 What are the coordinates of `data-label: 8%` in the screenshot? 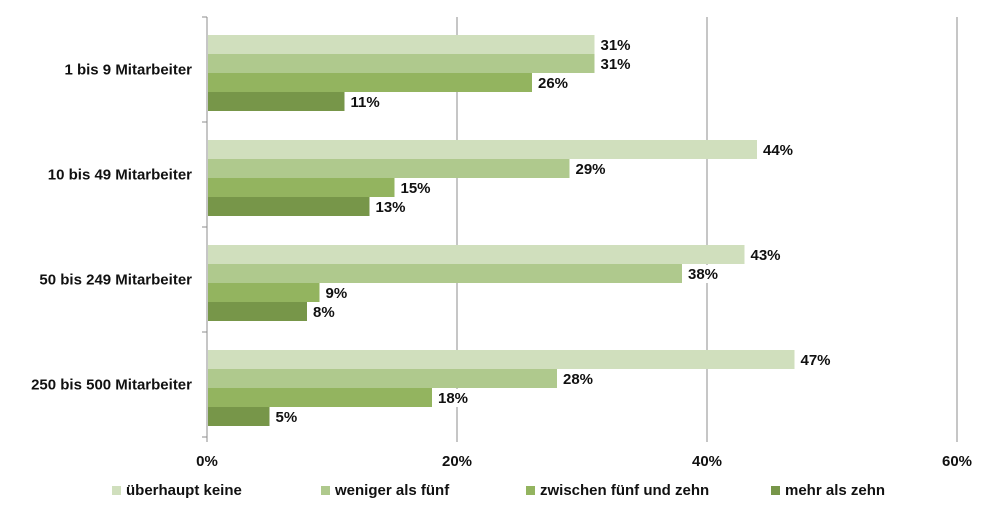 It's located at (324, 312).